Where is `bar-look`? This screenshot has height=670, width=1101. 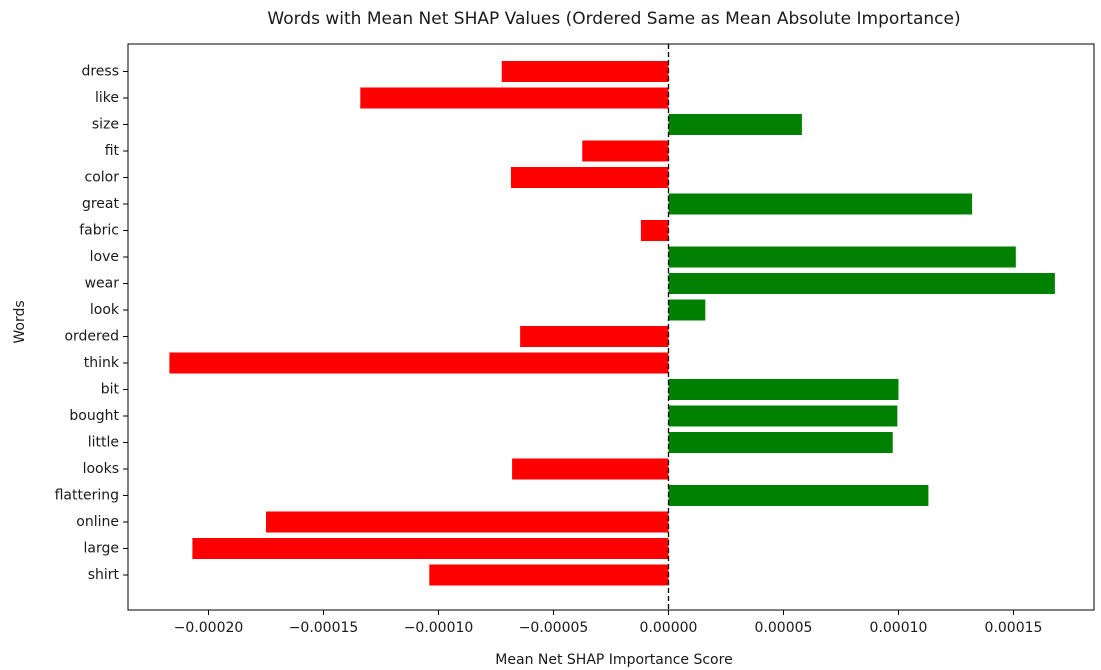
bar-look is located at coordinates (687, 310).